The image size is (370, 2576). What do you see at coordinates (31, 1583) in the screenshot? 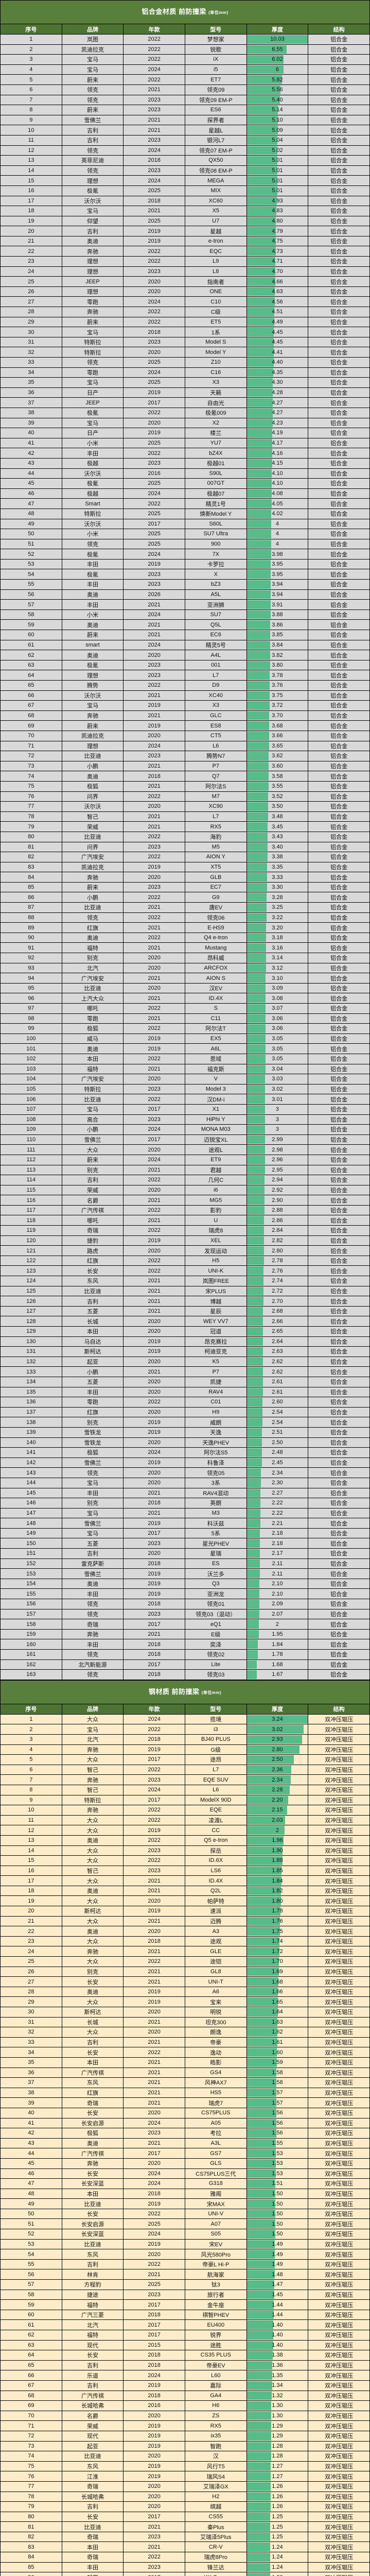
I see `row-index: 154` at bounding box center [31, 1583].